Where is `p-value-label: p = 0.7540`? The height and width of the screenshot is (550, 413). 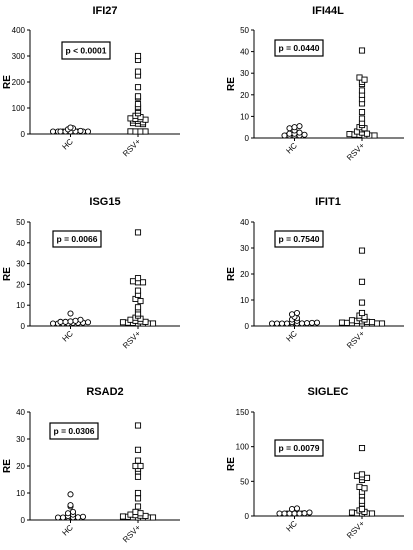
p-value-label: p = 0.7540 is located at coordinates (299, 239).